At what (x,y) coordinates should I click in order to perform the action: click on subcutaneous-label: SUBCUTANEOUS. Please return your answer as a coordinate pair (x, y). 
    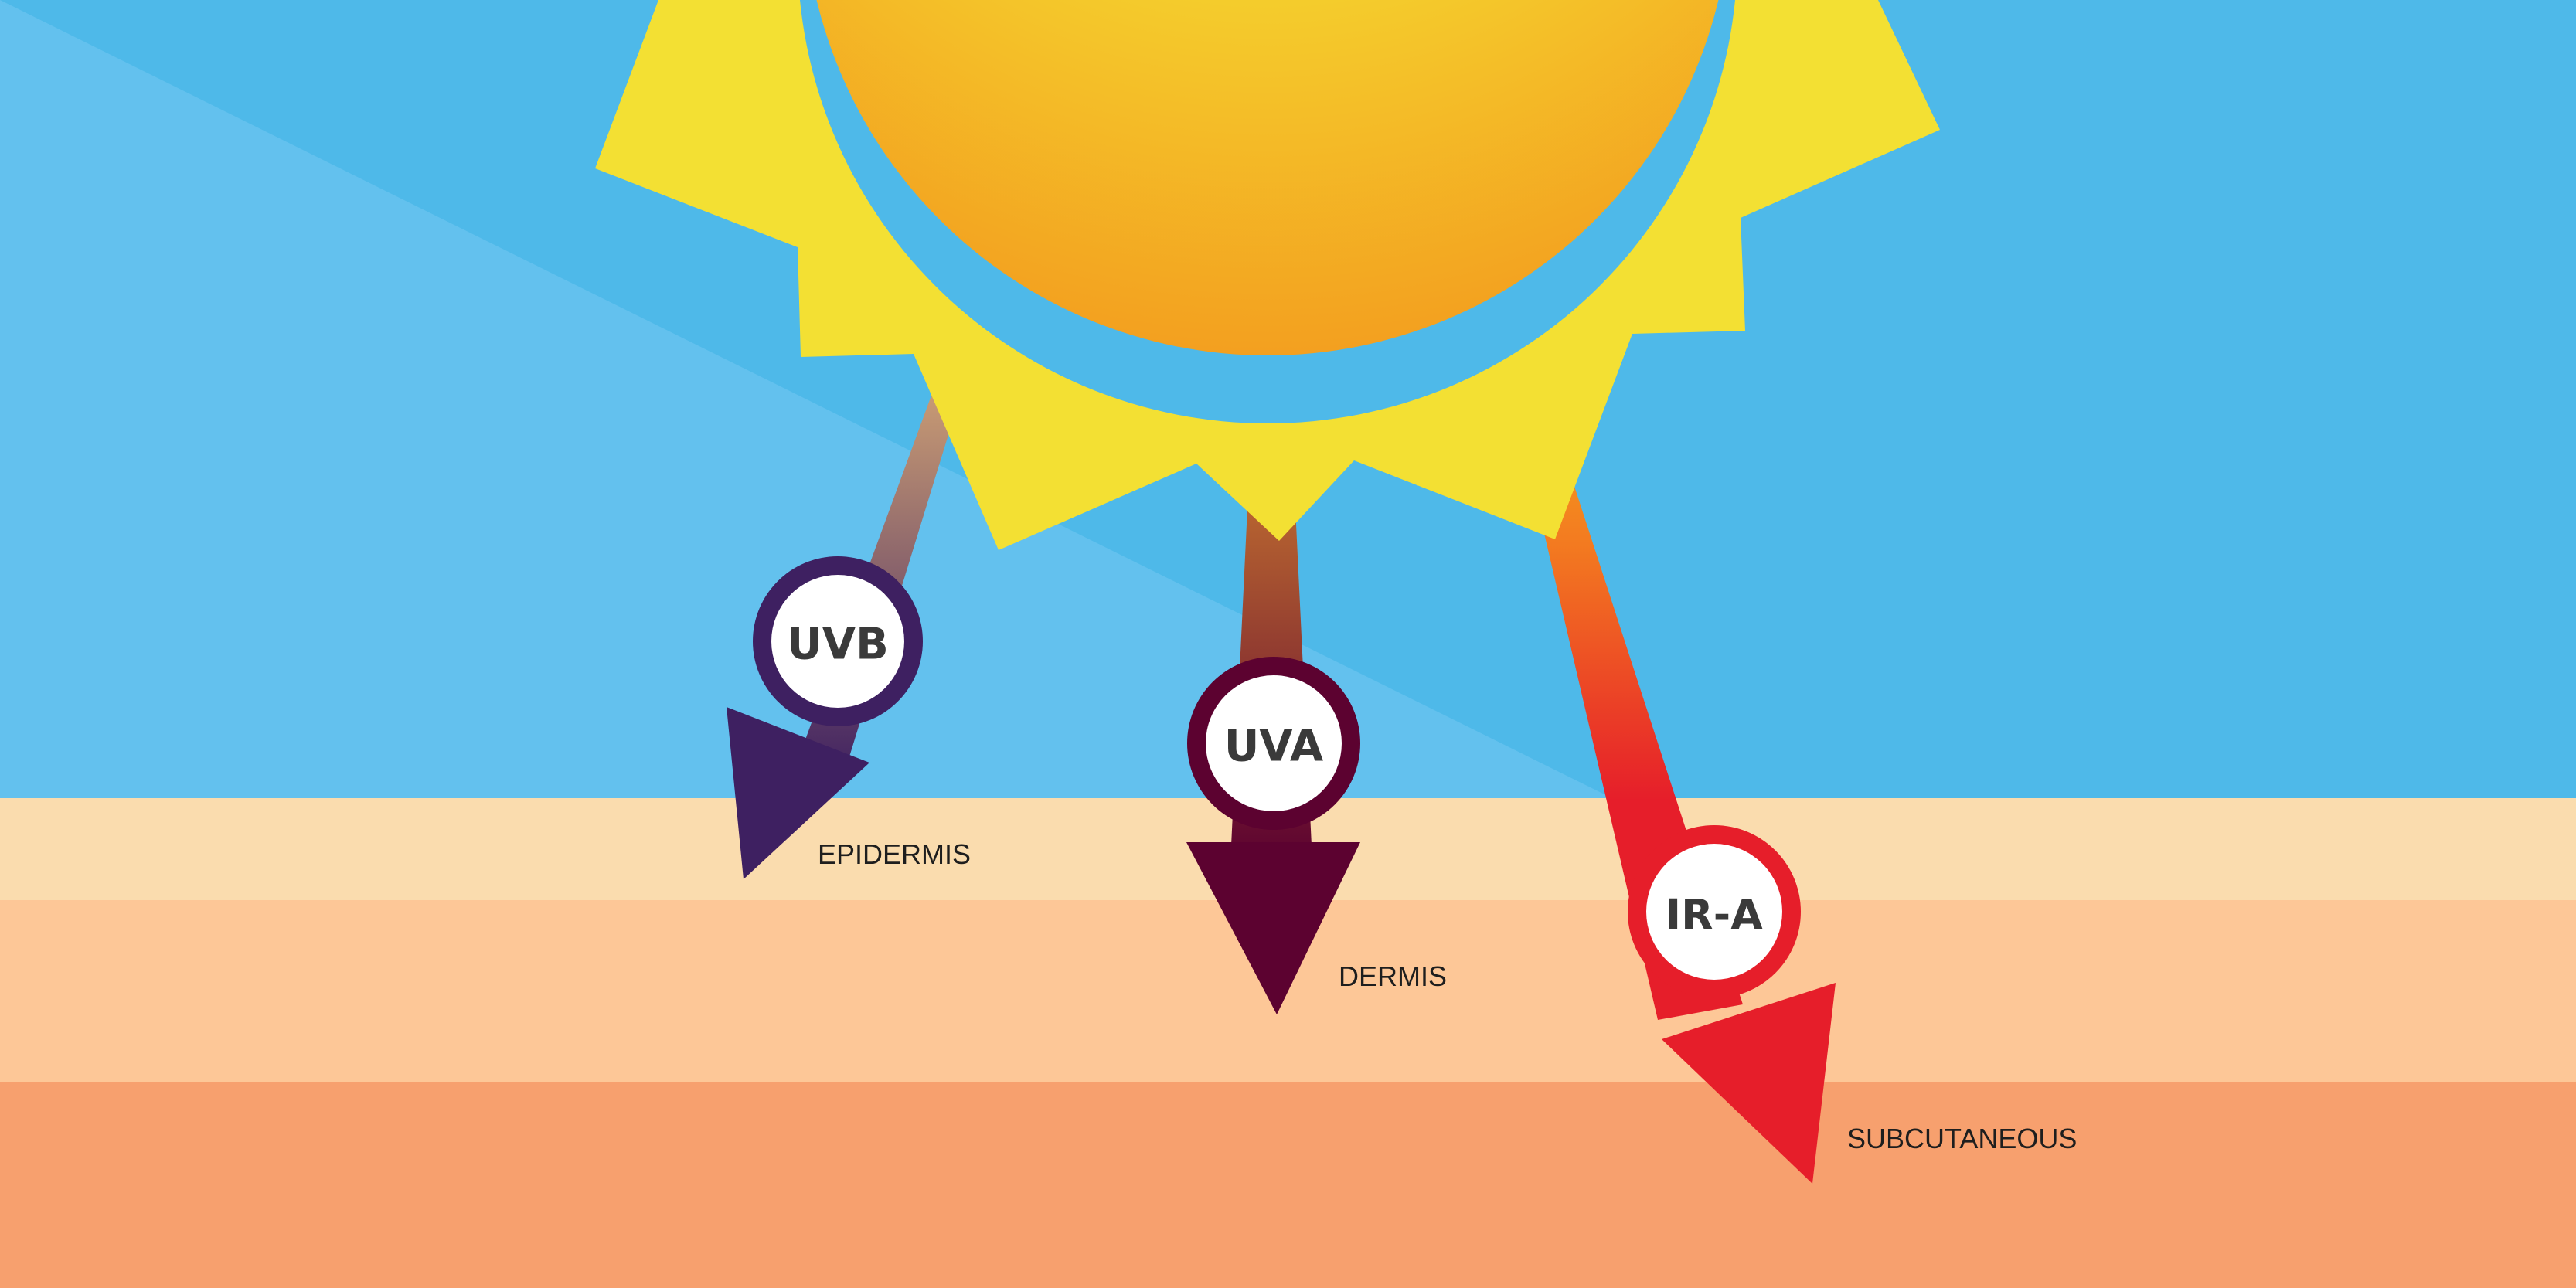
    Looking at the image, I should click on (1962, 1138).